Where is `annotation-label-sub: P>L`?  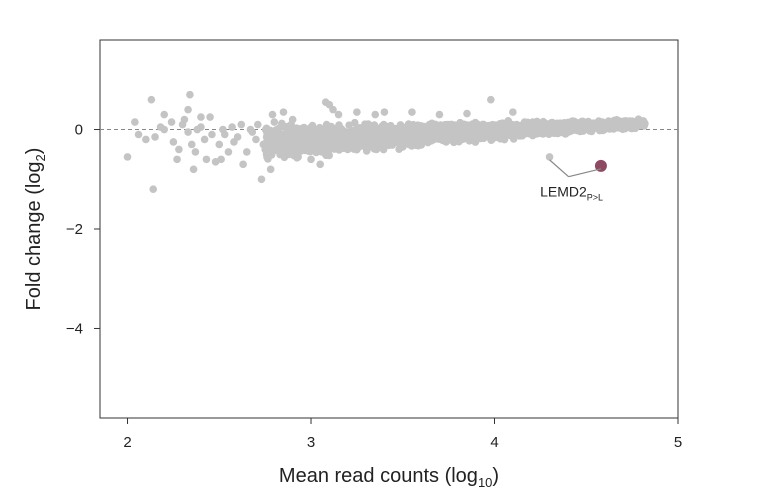
annotation-label-sub: P>L is located at coordinates (595, 198).